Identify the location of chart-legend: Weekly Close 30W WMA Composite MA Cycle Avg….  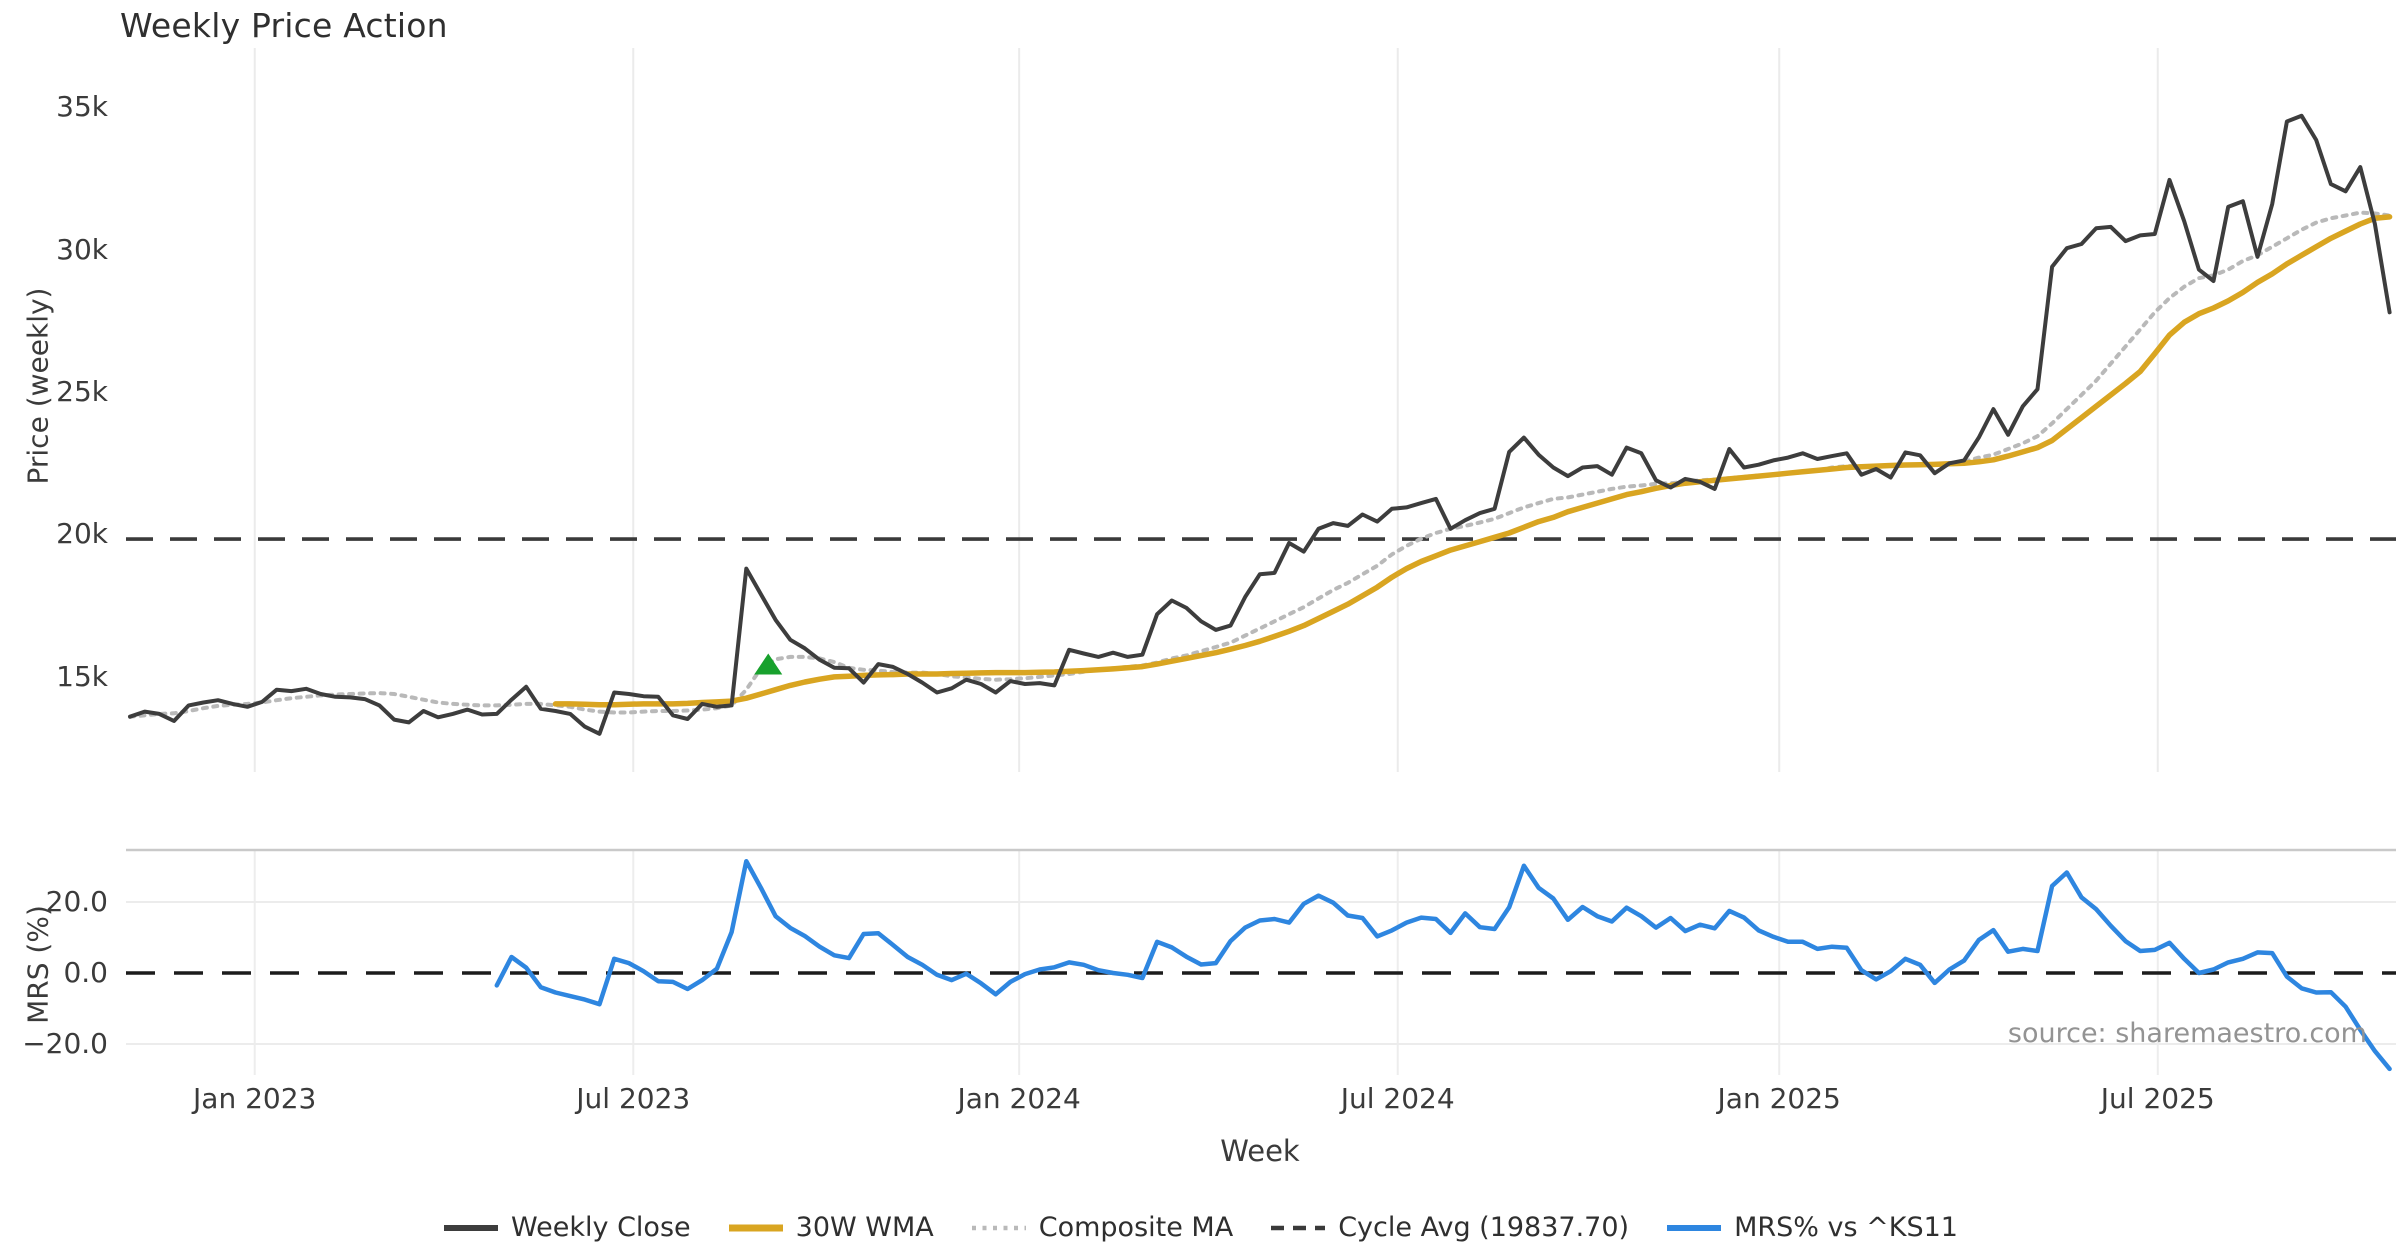
(1200, 1227).